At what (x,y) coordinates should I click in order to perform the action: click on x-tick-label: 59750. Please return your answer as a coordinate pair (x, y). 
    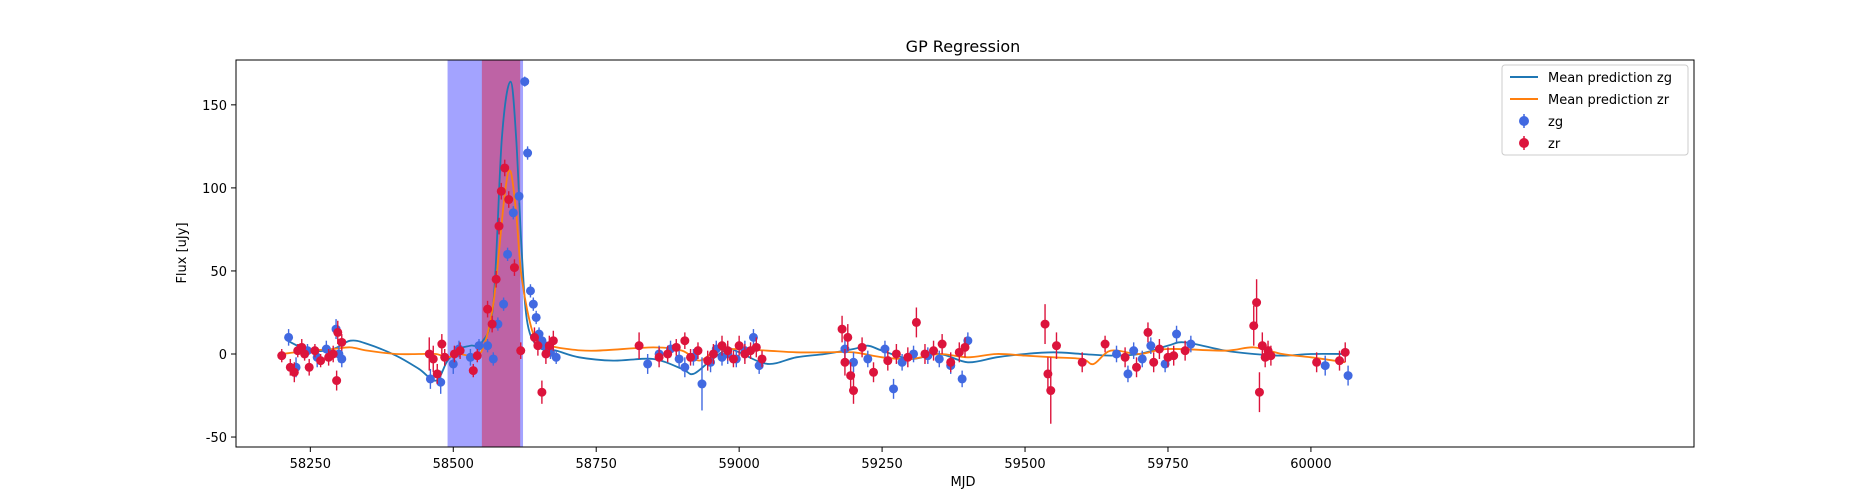
    Looking at the image, I should click on (1167, 464).